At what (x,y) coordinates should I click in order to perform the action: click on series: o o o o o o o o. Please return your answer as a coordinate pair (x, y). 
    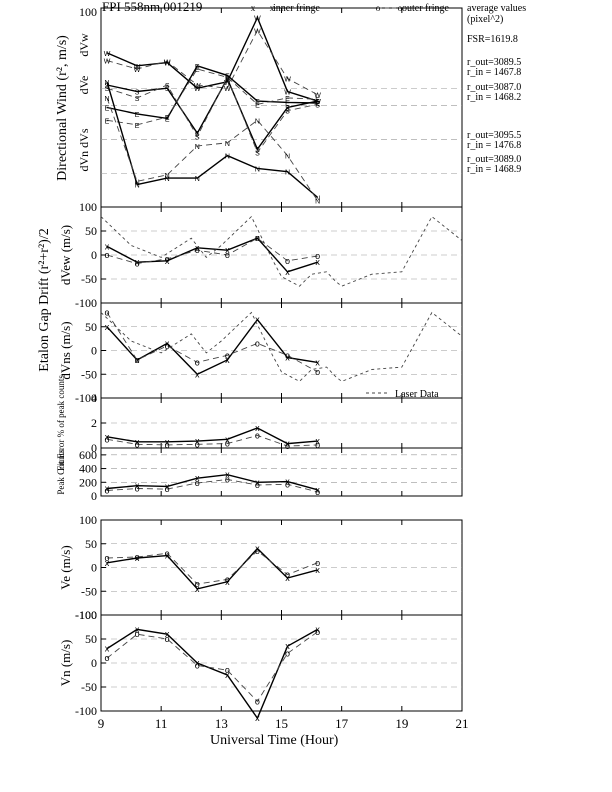
    Looking at the image, I should click on (213, 342).